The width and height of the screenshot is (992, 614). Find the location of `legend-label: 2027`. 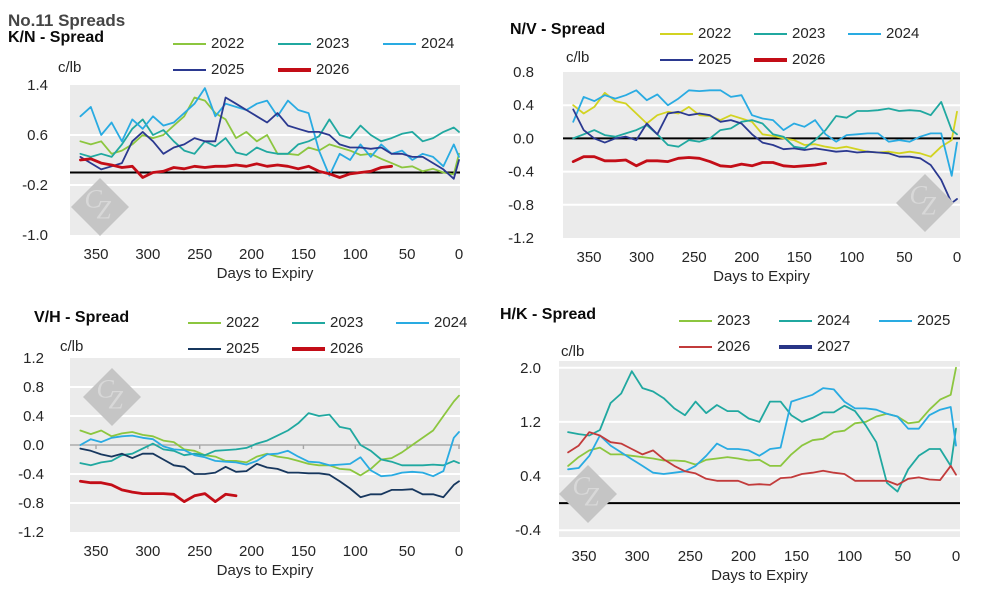

legend-label: 2027 is located at coordinates (834, 346).